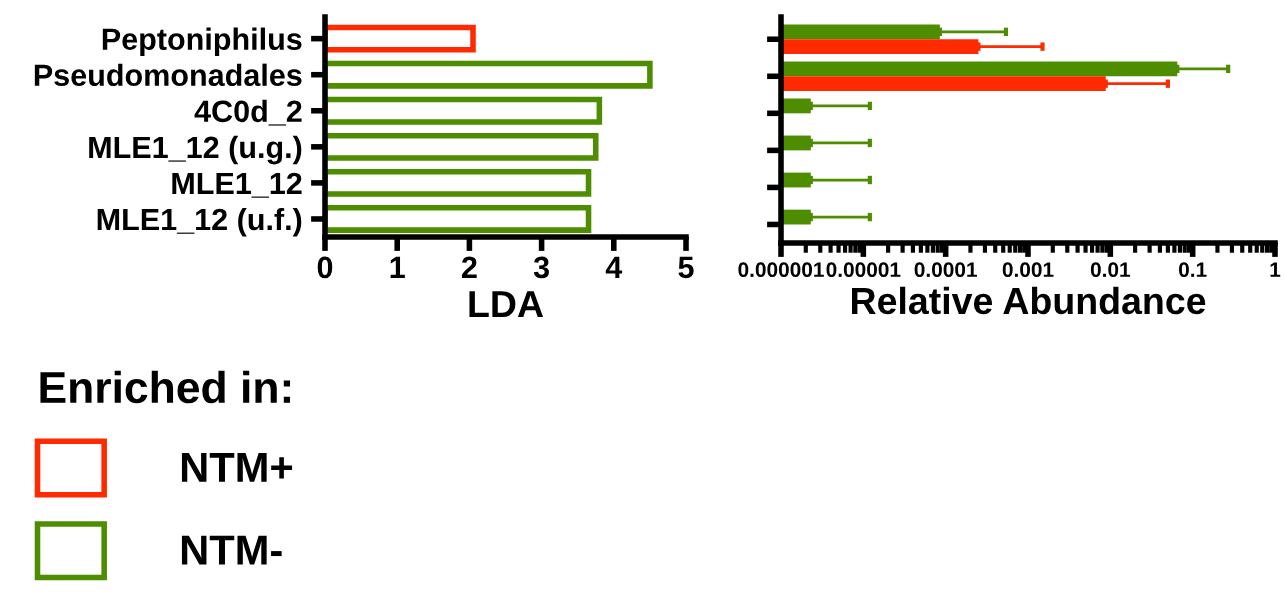 This screenshot has height=615, width=1286. What do you see at coordinates (248, 112) in the screenshot?
I see `y-tick-label: 4C0d_2` at bounding box center [248, 112].